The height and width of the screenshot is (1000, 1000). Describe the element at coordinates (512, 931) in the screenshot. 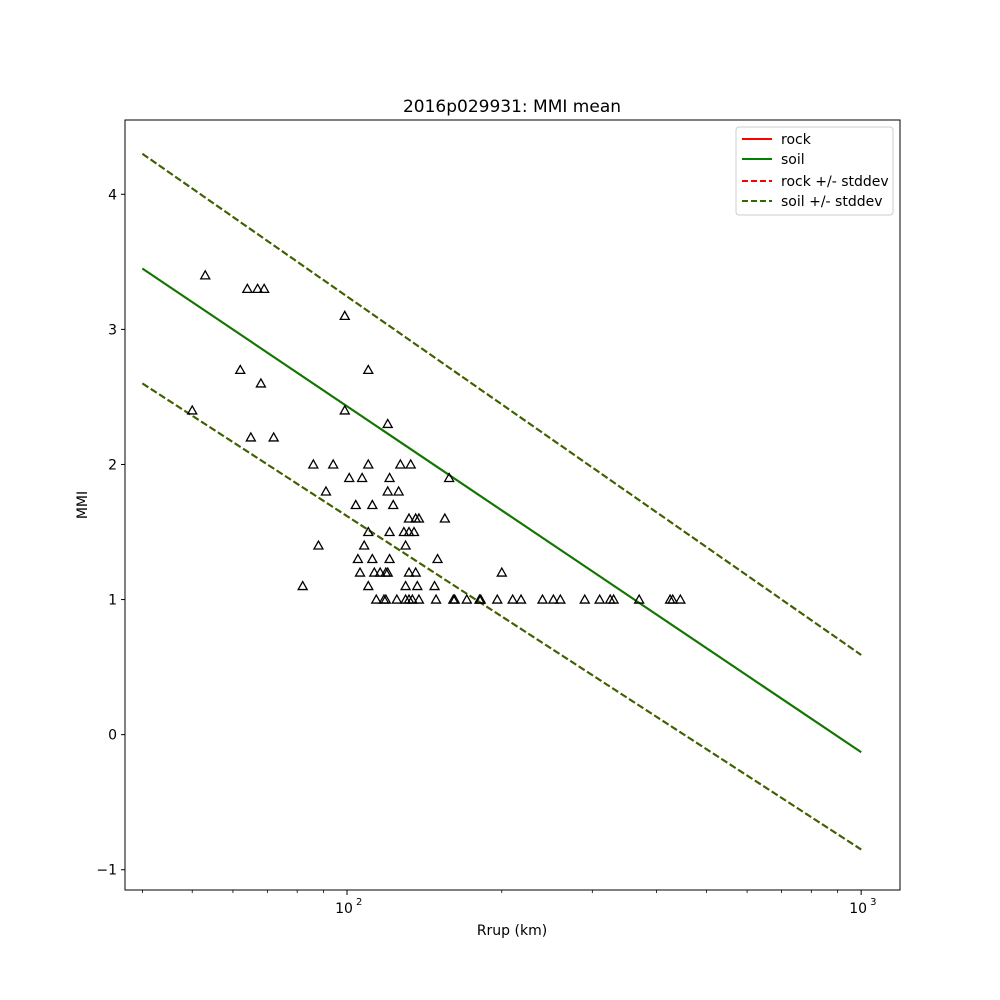

I see `x-axis-label: Rrup (km)` at that location.